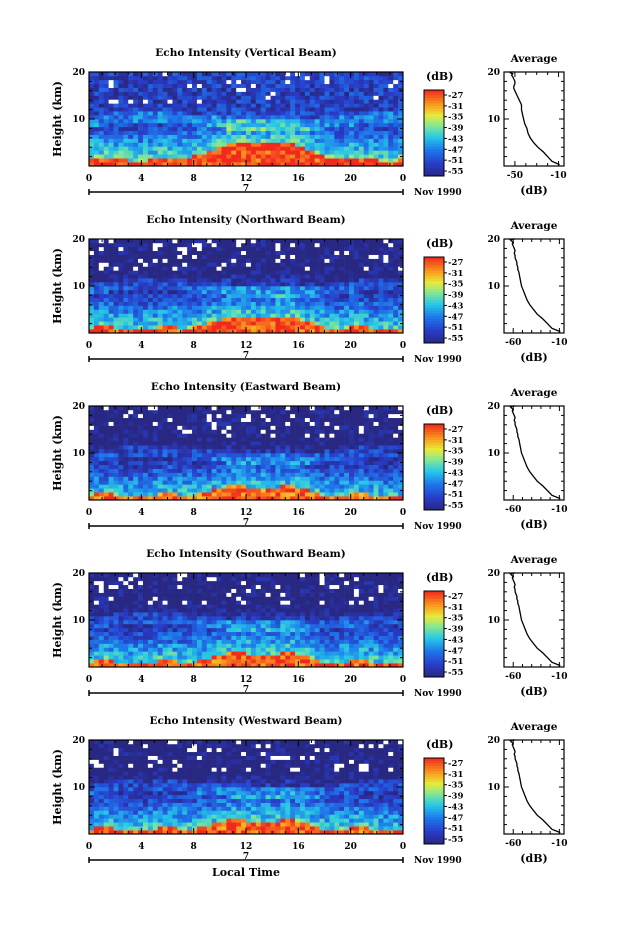 The image size is (618, 929). What do you see at coordinates (455, 306) in the screenshot?
I see `colorbar-tick-label: -43` at bounding box center [455, 306].